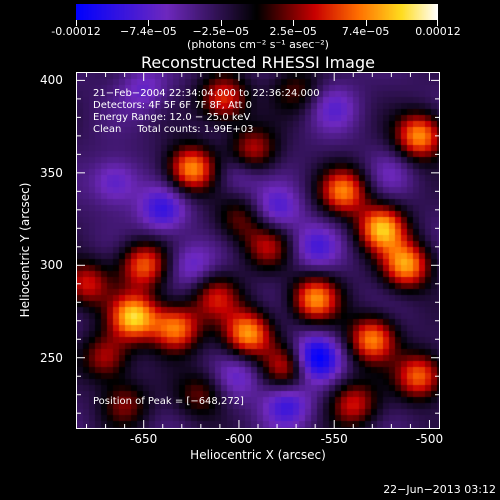 The height and width of the screenshot is (500, 500). What do you see at coordinates (257, 24) in the screenshot?
I see `colorbar-ticks` at bounding box center [257, 24].